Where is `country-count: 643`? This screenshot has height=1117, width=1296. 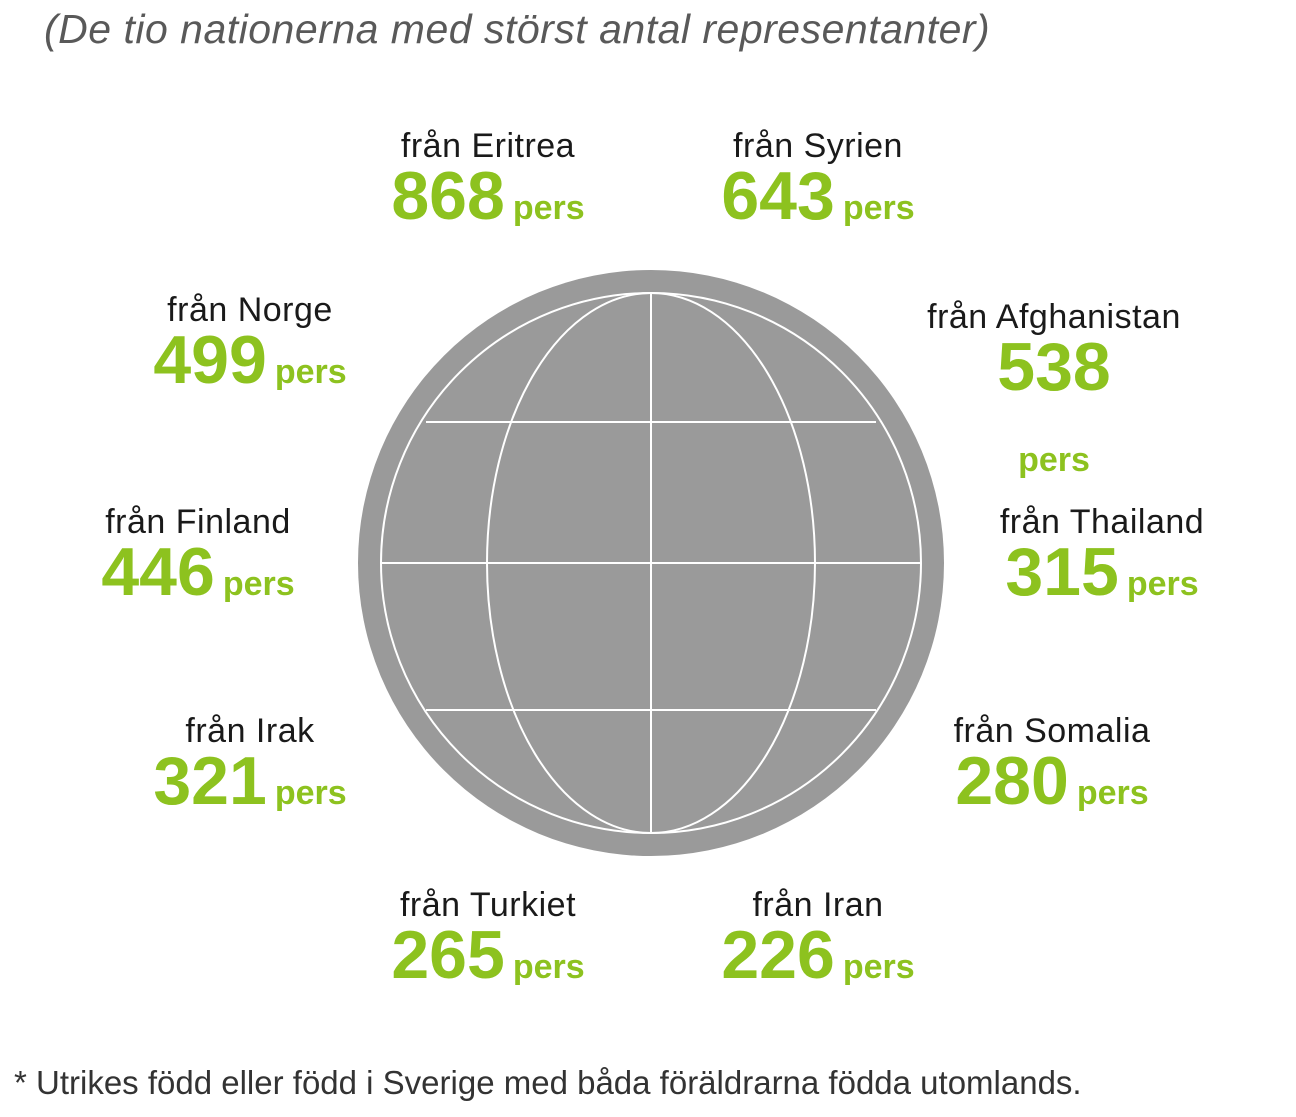 country-count: 643 is located at coordinates (778, 196).